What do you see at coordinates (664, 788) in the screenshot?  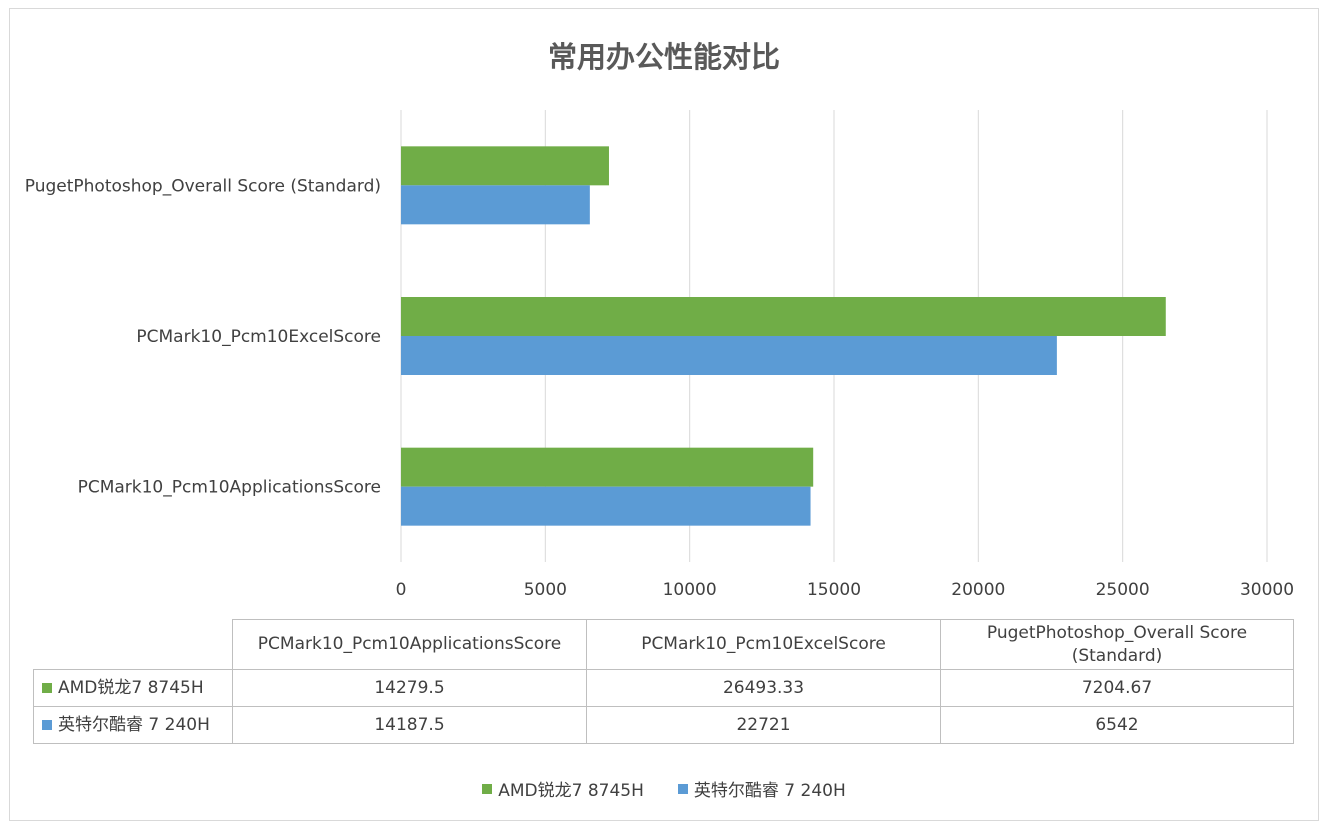 I see `legend: AMD锐龙7 8745H 英特尔酷睿 7 240H` at bounding box center [664, 788].